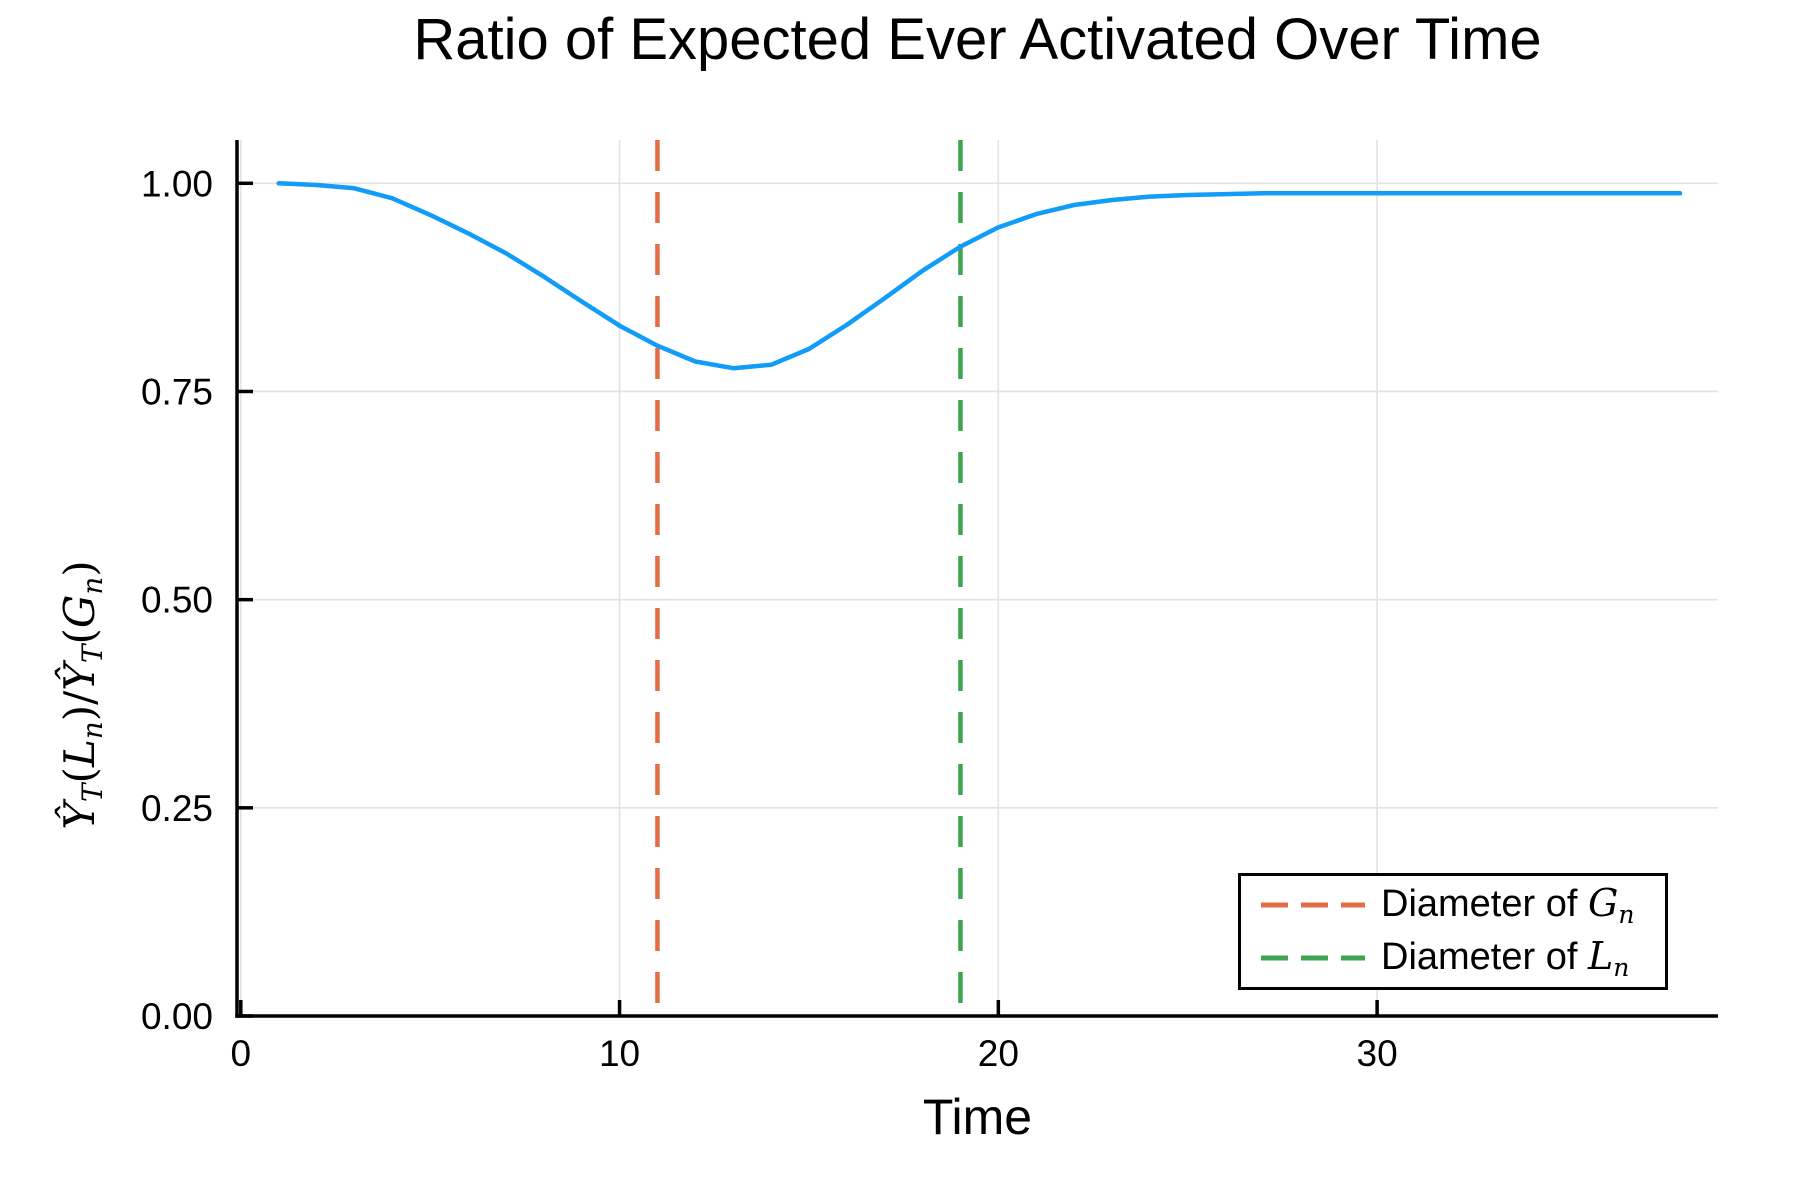  Describe the element at coordinates (1313, 905) in the screenshot. I see `legend-line-sample-orange` at that location.